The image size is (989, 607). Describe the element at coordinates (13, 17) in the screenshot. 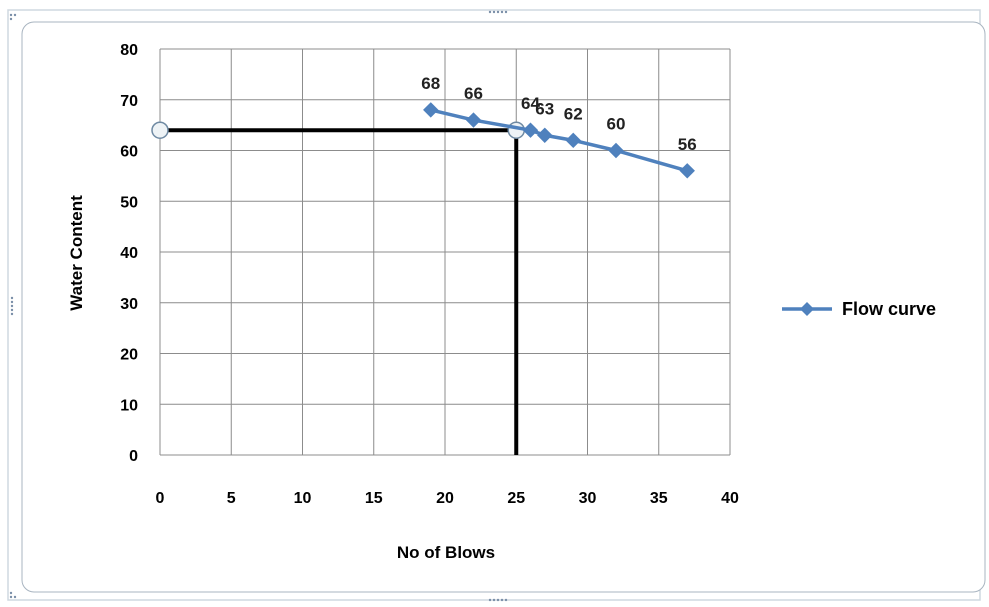

I see `resize-handle-corner-tl` at that location.